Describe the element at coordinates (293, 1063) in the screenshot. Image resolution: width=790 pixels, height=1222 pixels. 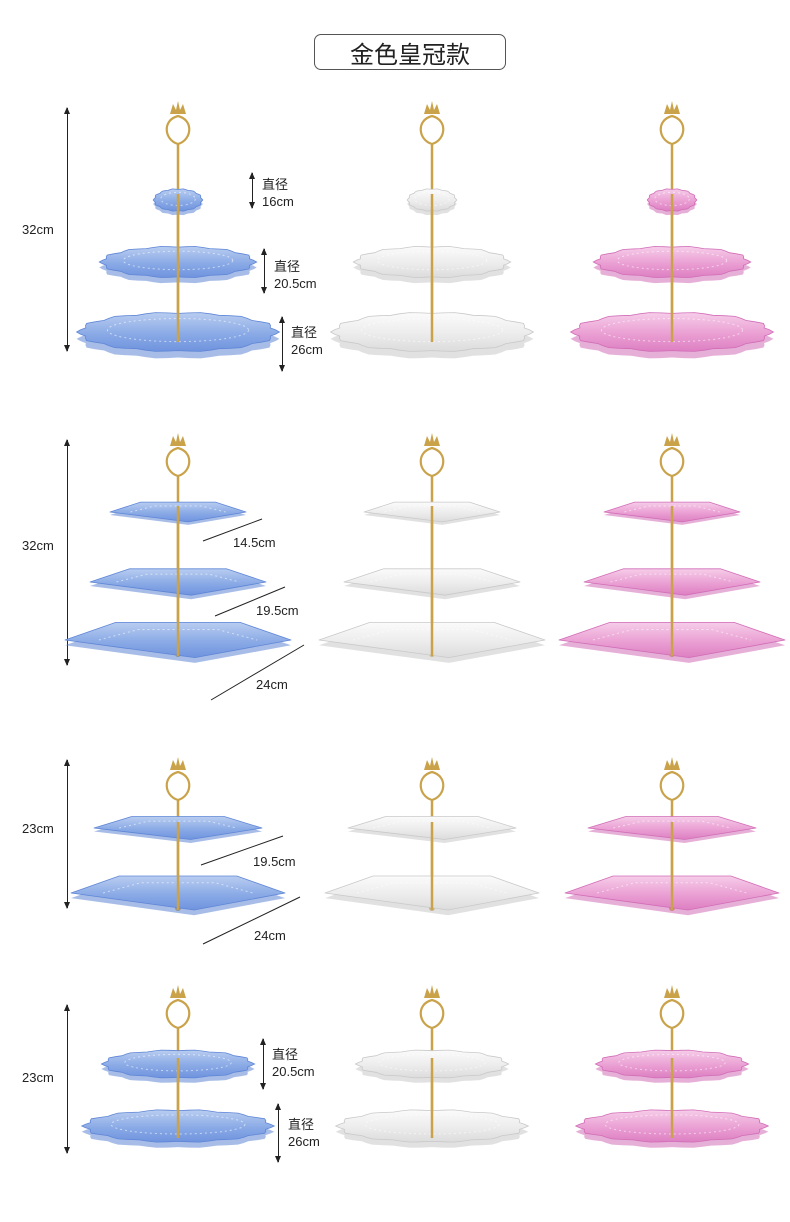
I see `diameter-text-top: 直径 20.5cm` at that location.